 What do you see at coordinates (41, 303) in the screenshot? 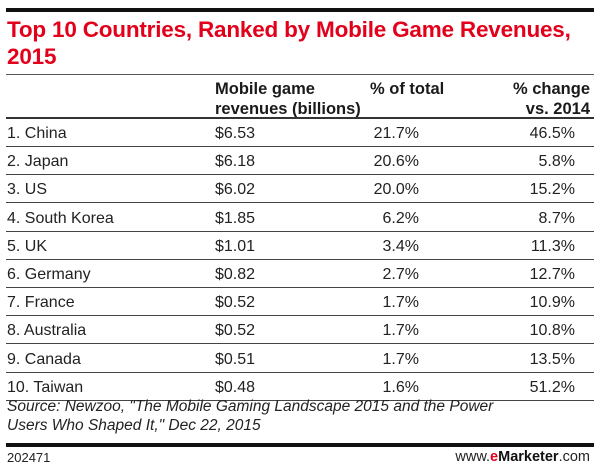
I see `cell-country: 7. France` at bounding box center [41, 303].